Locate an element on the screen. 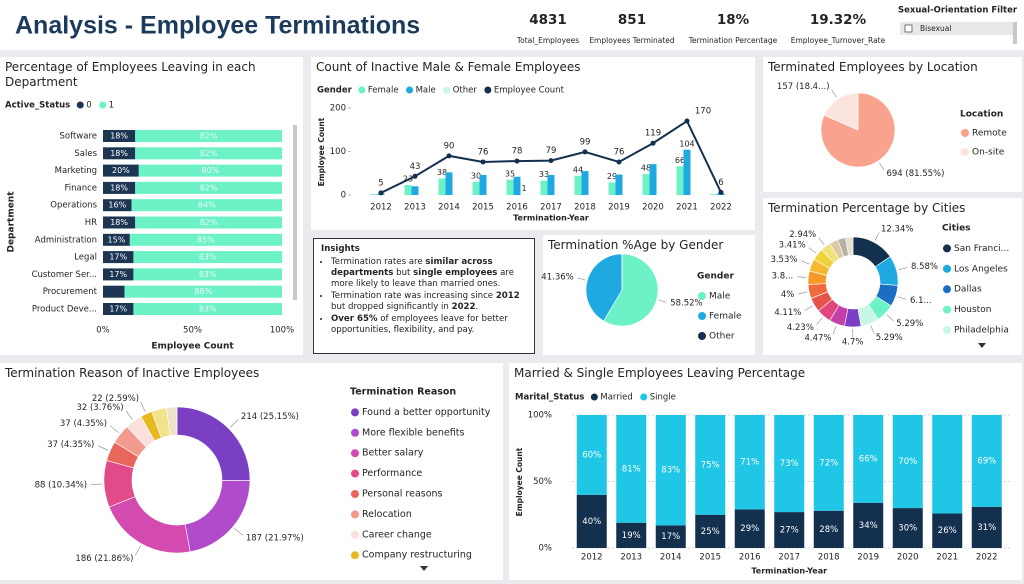 Image resolution: width=1024 pixels, height=584 pixels. kpi-label: Termination Percentage is located at coordinates (733, 40).